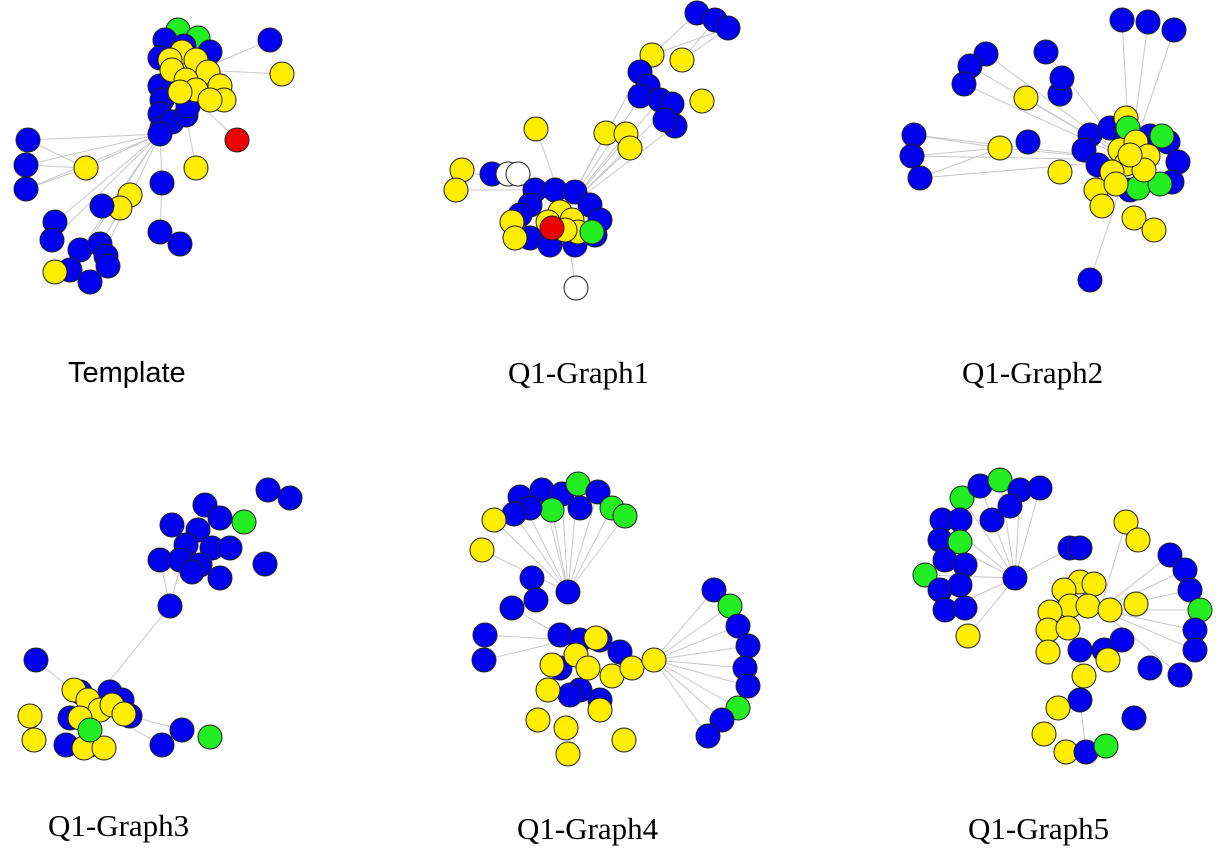  Describe the element at coordinates (119, 825) in the screenshot. I see `caption-q1-graph3: Q1-Graph3` at that location.